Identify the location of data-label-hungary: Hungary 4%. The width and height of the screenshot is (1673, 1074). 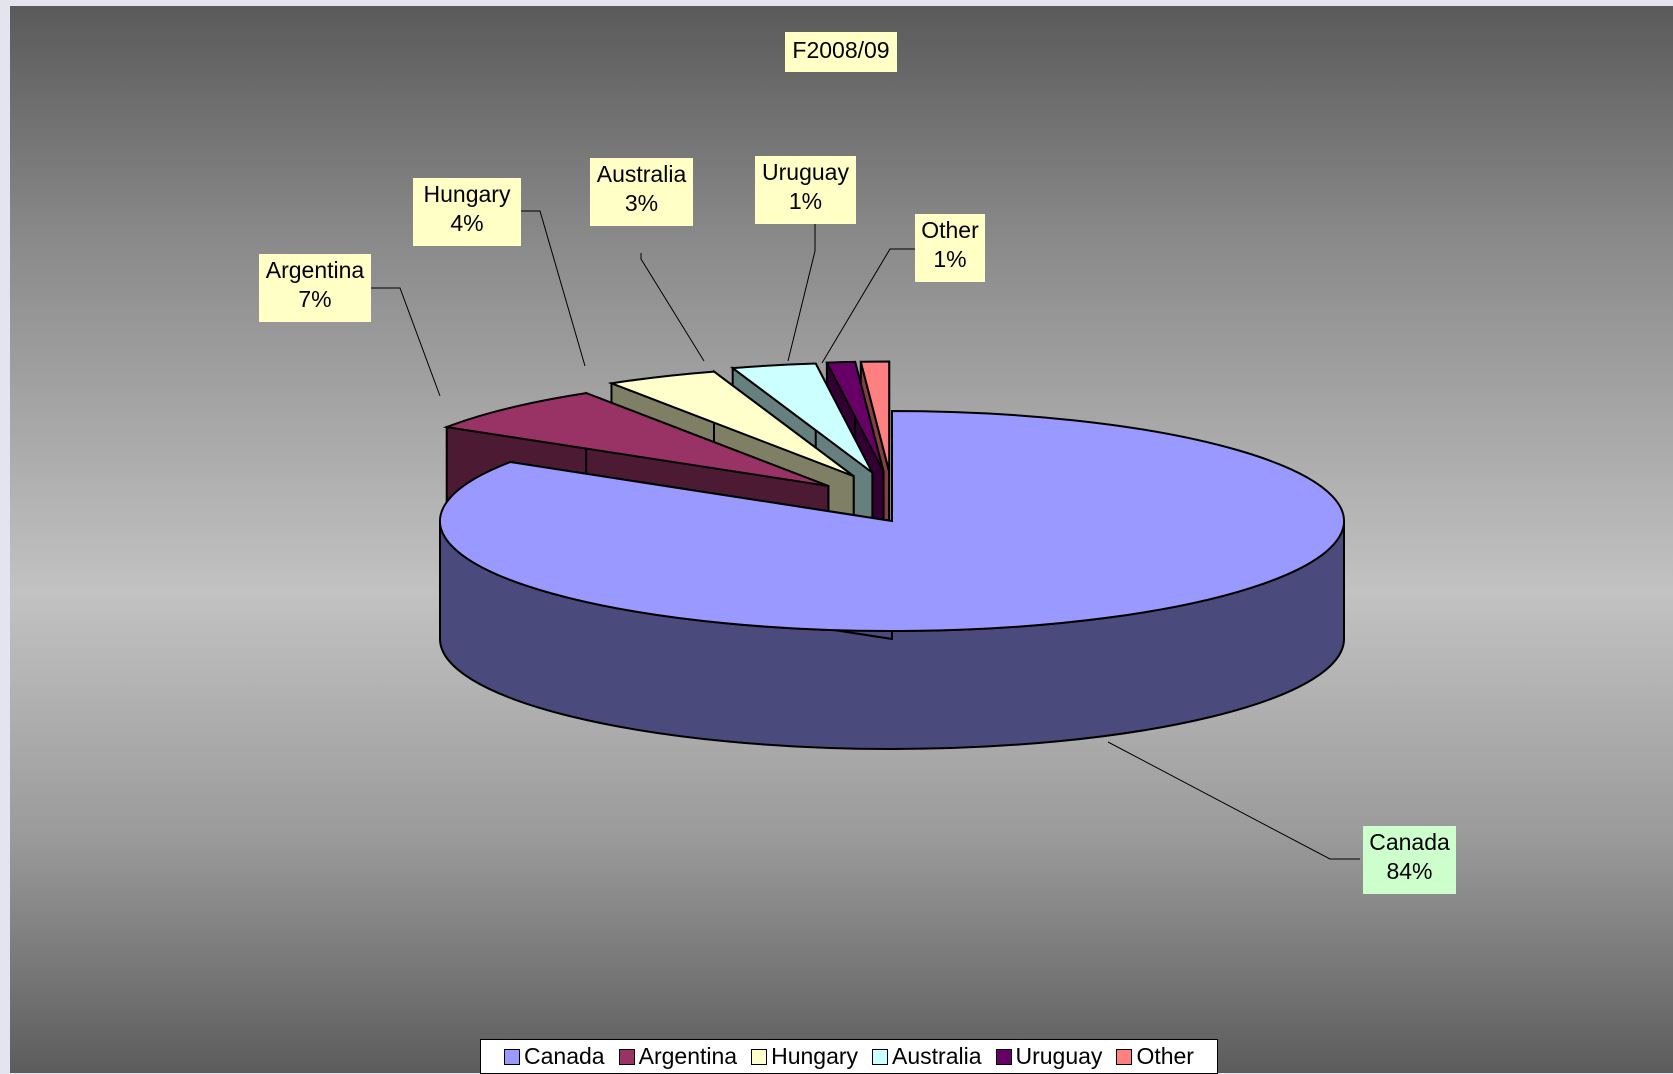
(467, 212).